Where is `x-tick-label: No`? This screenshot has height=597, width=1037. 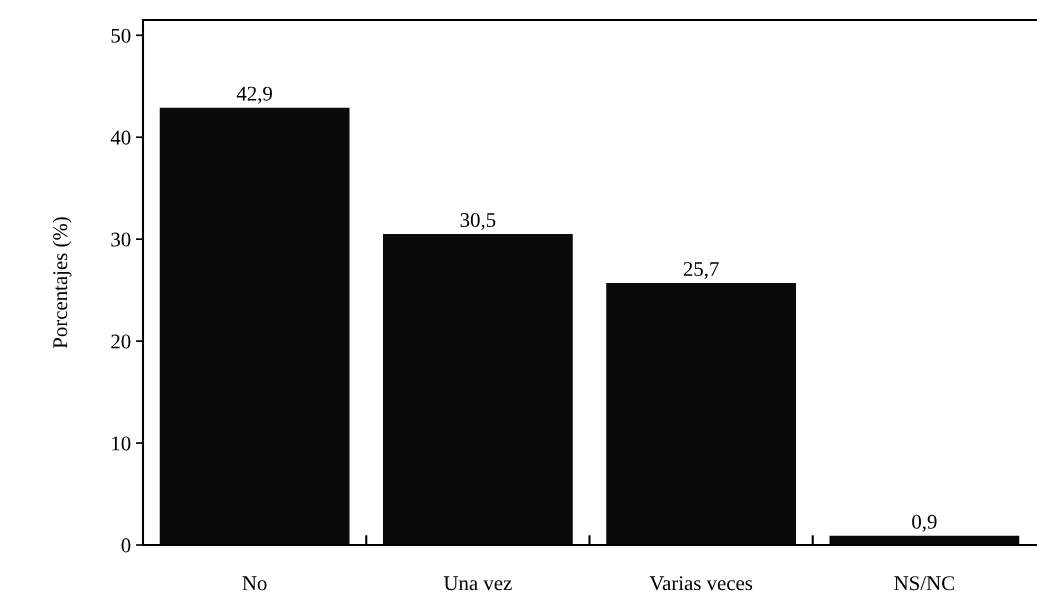 x-tick-label: No is located at coordinates (254, 583).